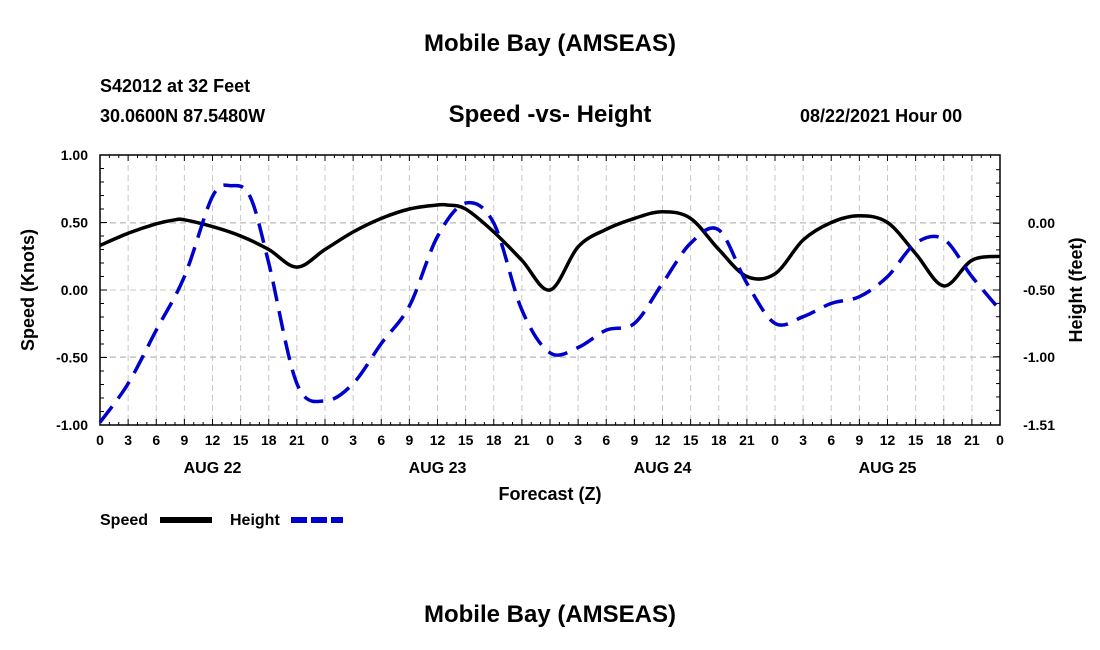 This screenshot has height=650, width=1100. Describe the element at coordinates (74, 155) in the screenshot. I see `y-tick-label: 1.00` at that location.